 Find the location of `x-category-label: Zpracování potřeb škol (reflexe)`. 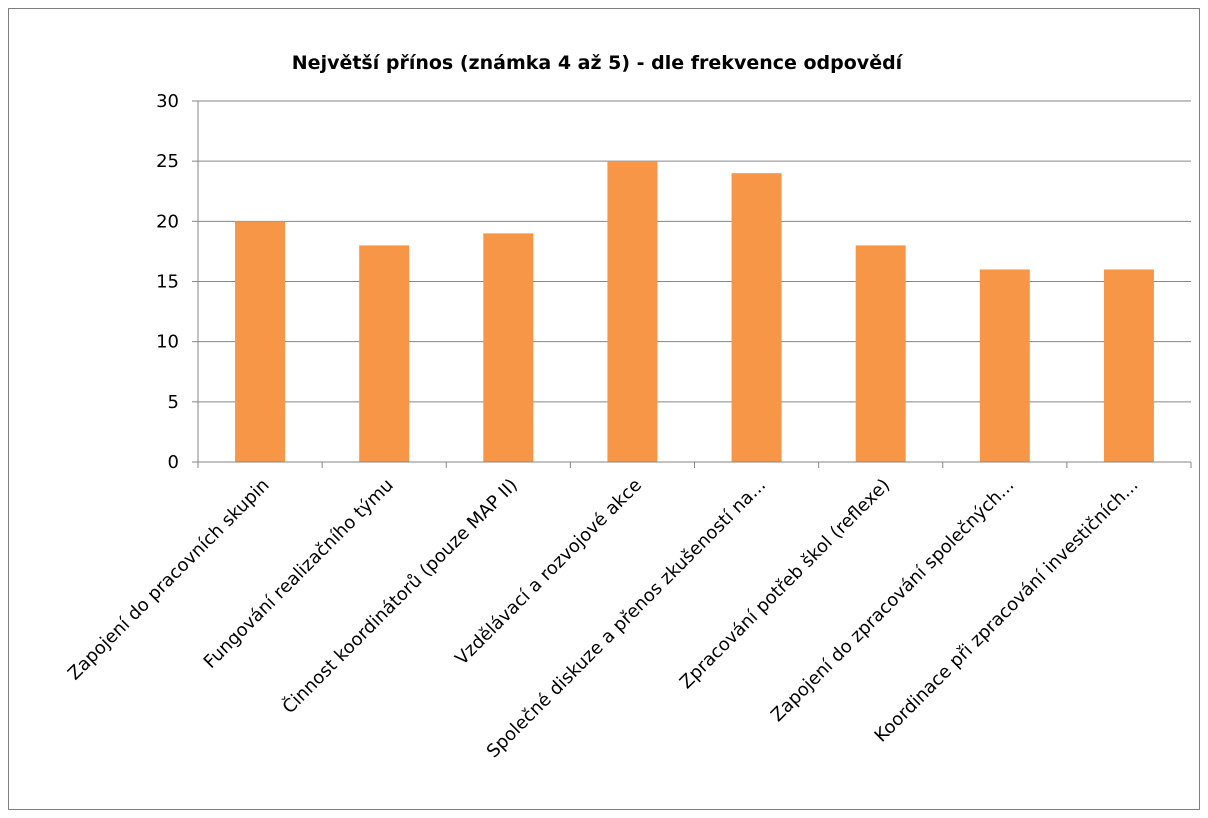

x-category-label: Zpracování potřeb škol (reflexe) is located at coordinates (785, 584).